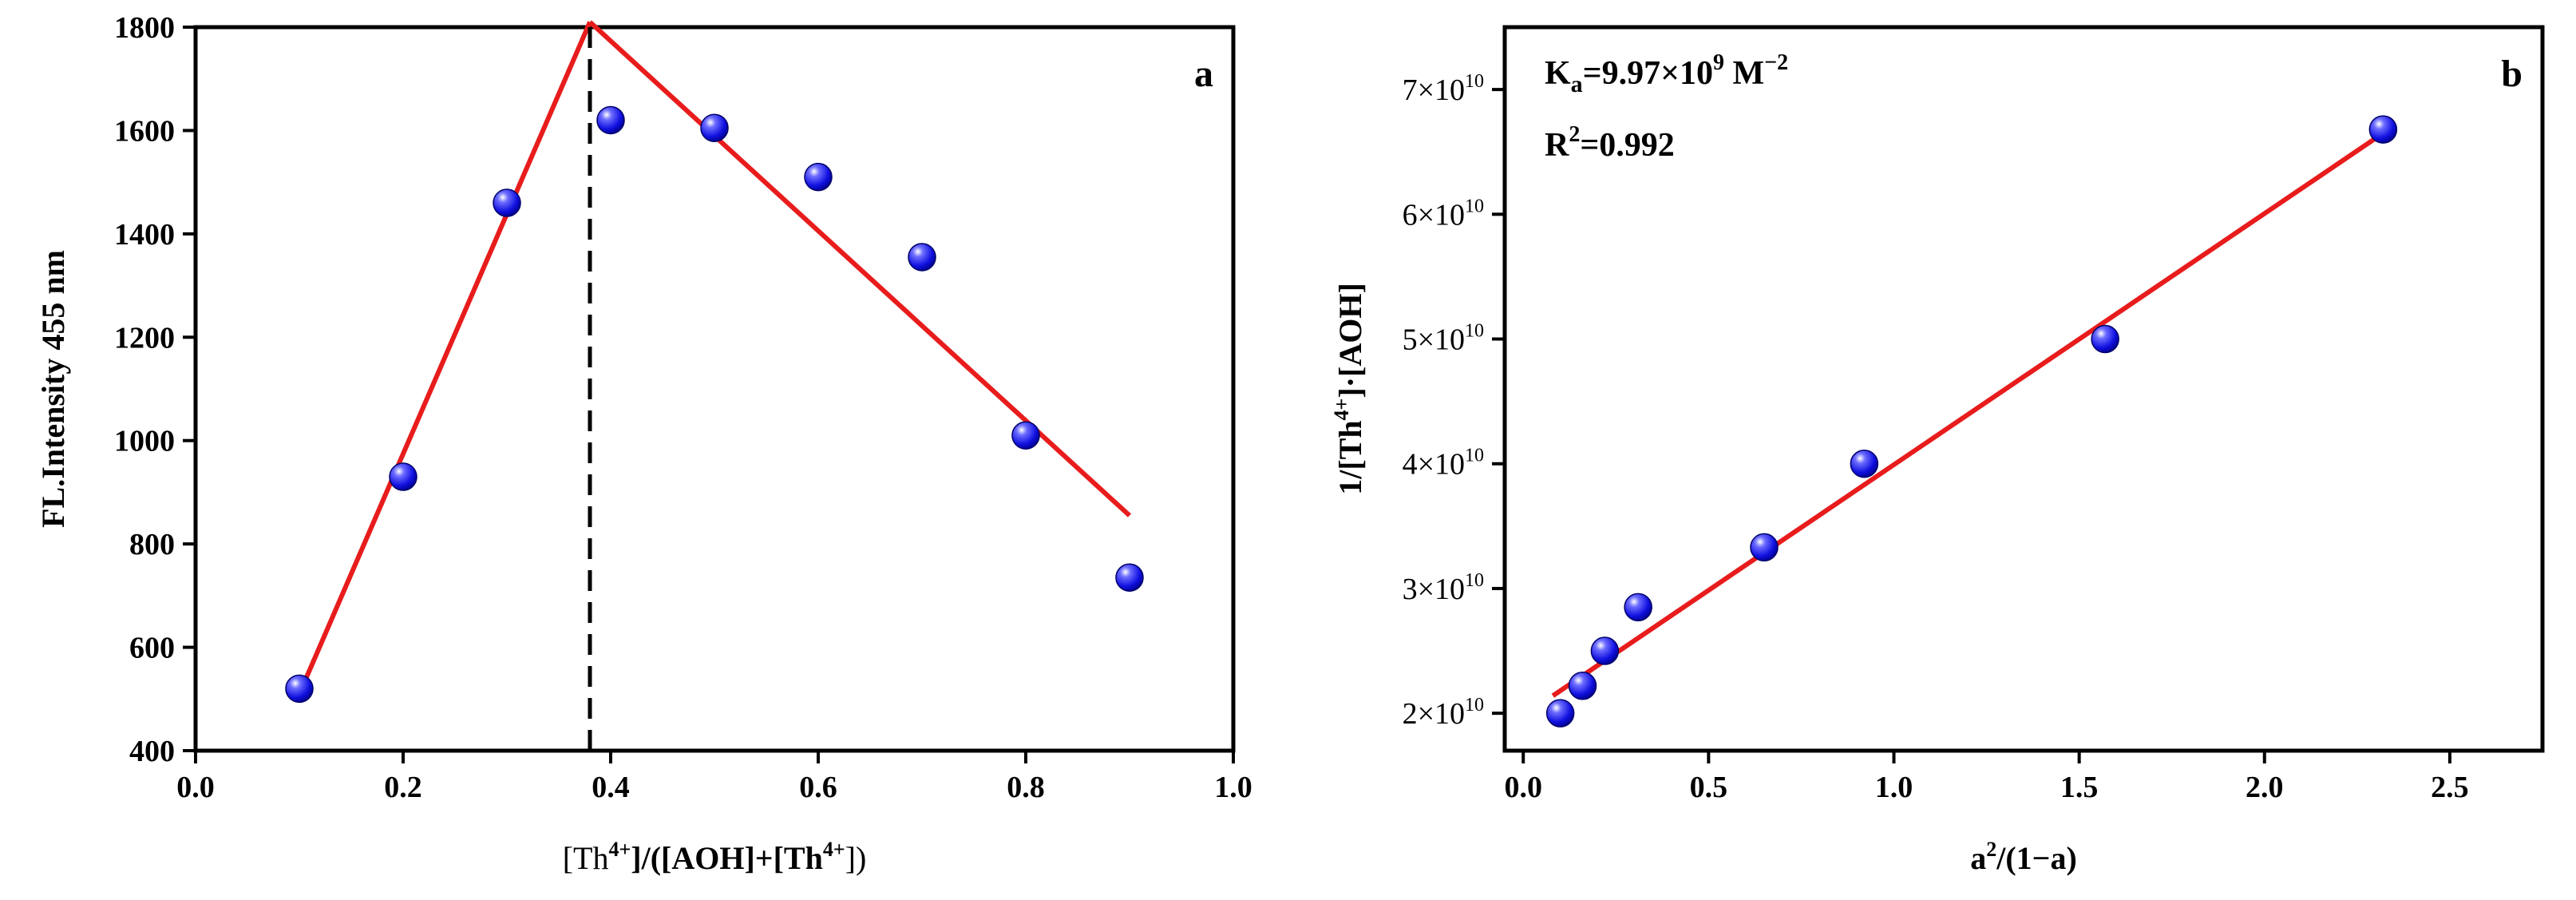  I want to click on chart-b-ylabel: 1/[Th4+]·[AOH], so click(1349, 389).